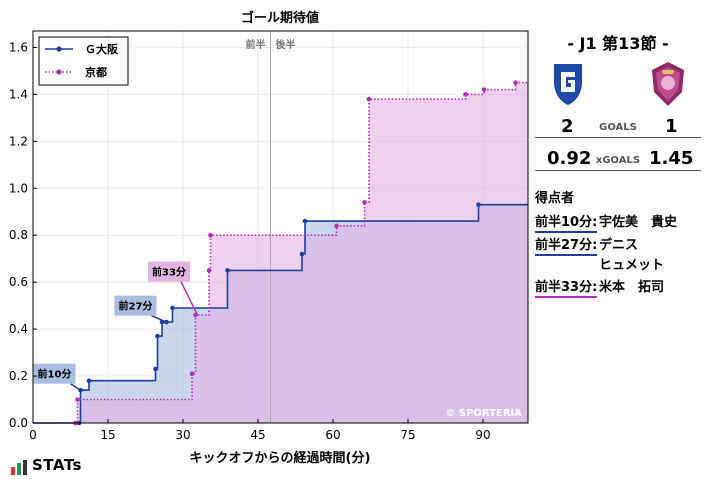 Image resolution: width=707 pixels, height=479 pixels. Describe the element at coordinates (18, 47) in the screenshot. I see `y-tick-label: 1.6` at that location.